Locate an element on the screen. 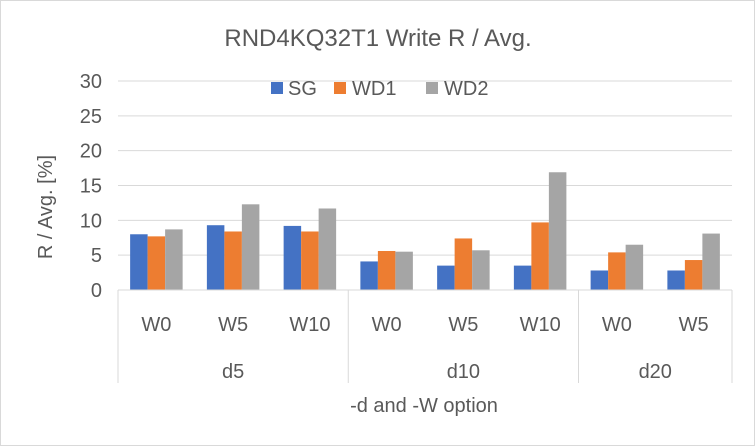  y-axis-title: R / Avg. [%] is located at coordinates (46, 207).